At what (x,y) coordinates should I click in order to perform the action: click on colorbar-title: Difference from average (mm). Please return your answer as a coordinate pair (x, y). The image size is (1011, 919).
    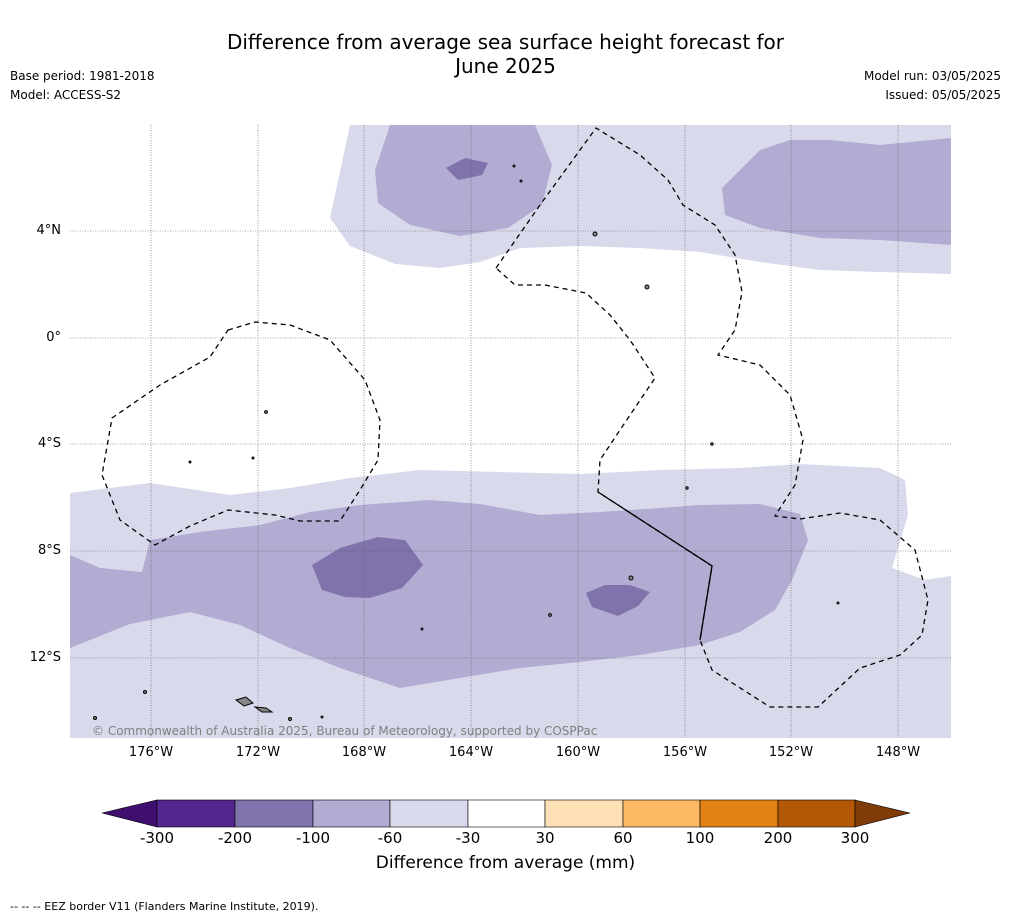
    Looking at the image, I should click on (505, 863).